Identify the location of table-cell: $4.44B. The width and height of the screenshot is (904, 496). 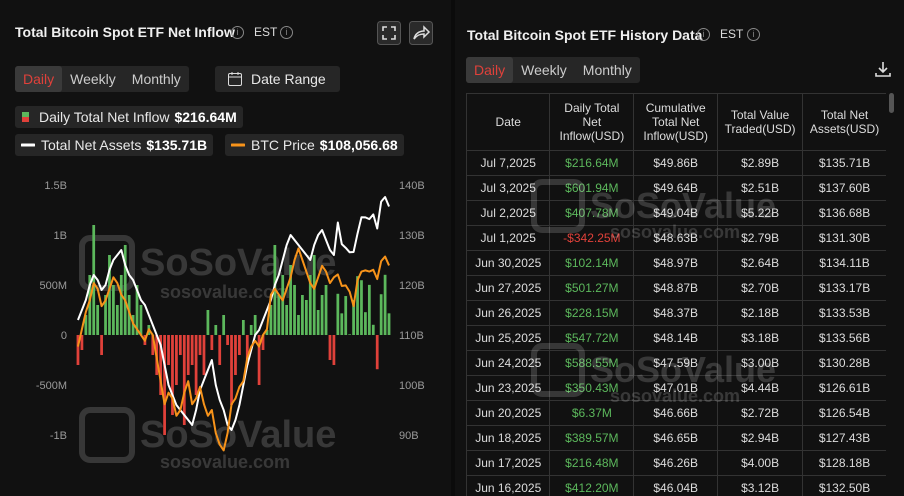
(760, 388).